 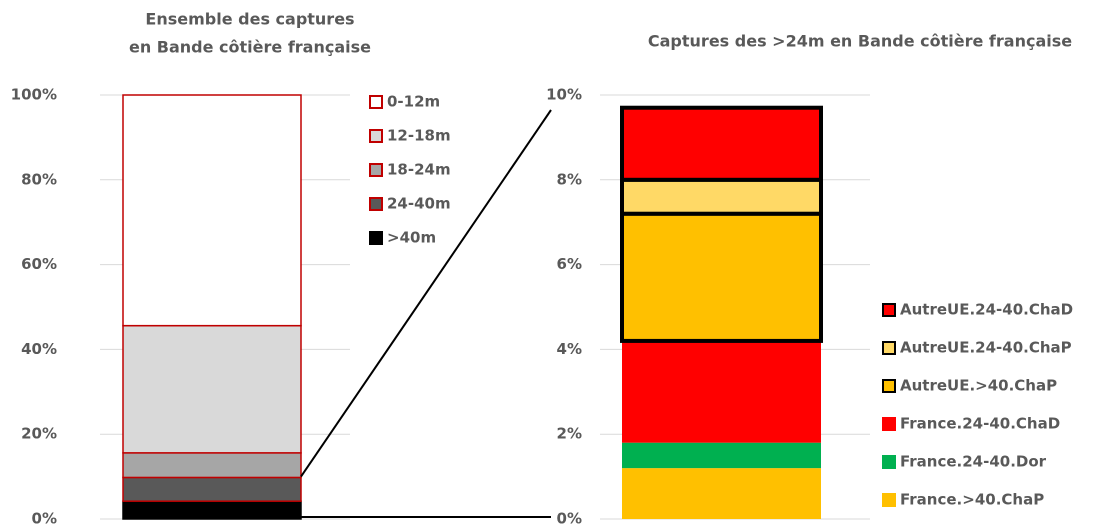 I want to click on y-tick-label: 100%, so click(x=34, y=95).